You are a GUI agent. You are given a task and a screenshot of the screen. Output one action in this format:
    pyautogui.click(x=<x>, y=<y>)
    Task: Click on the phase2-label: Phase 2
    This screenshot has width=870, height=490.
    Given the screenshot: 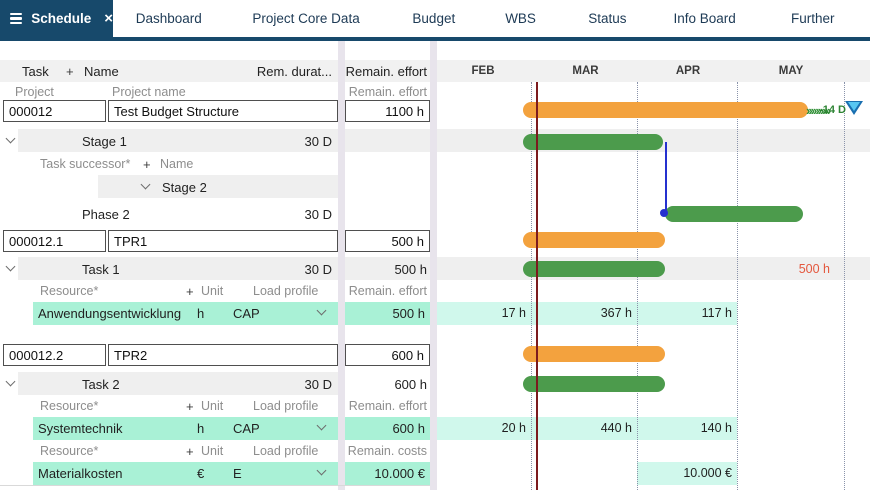 What is the action you would take?
    pyautogui.click(x=106, y=214)
    